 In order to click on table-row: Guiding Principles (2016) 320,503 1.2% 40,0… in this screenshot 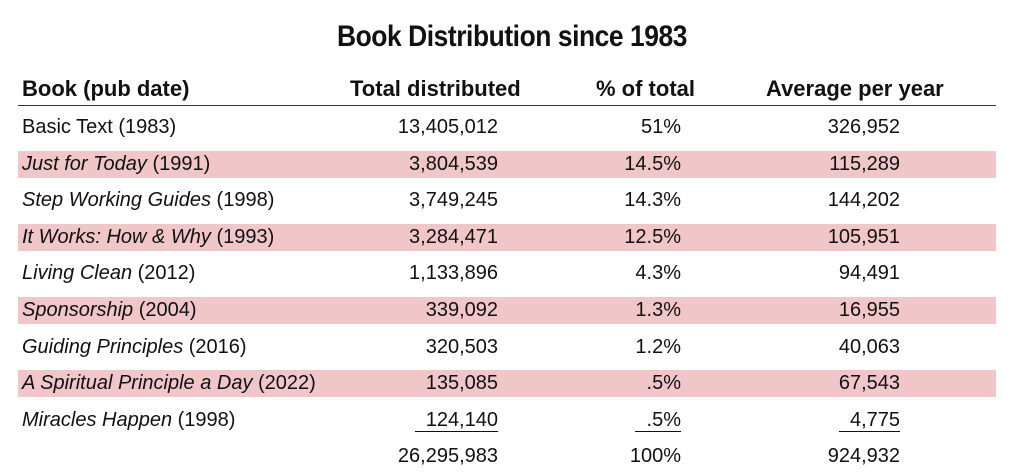, I will do `click(507, 347)`.